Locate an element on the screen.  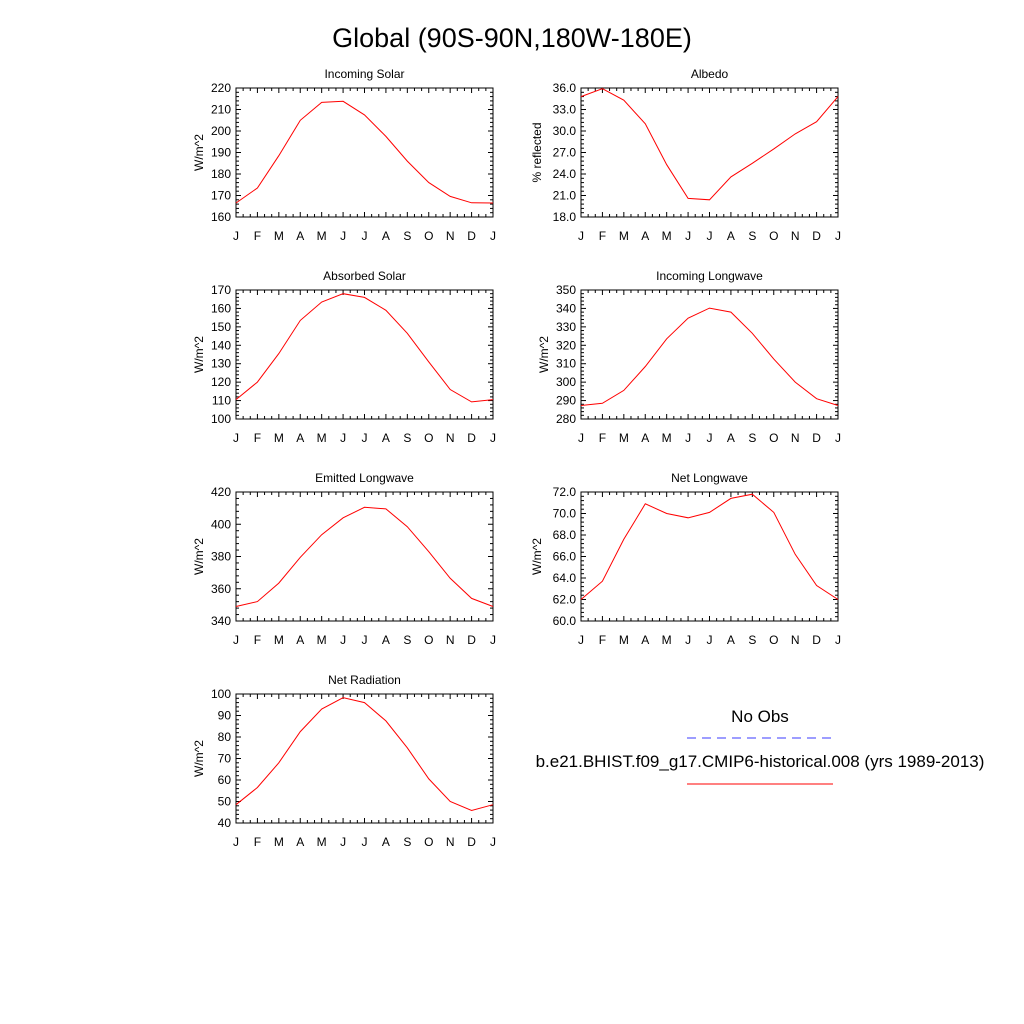
x-tick-label: F is located at coordinates (257, 438).